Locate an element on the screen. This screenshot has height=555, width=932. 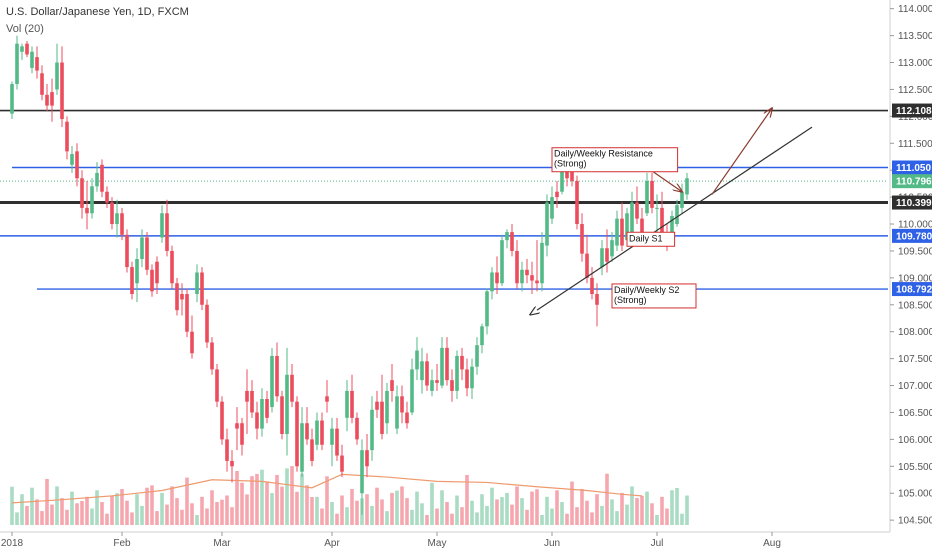
trendline-arrow is located at coordinates (741, 151).